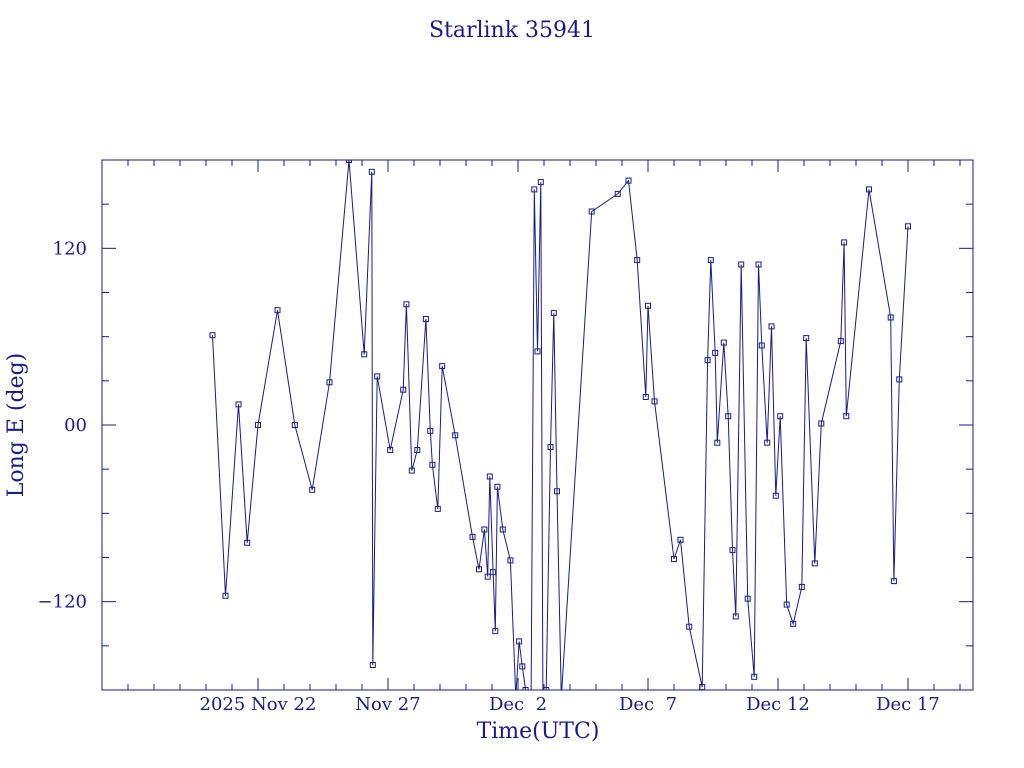  What do you see at coordinates (570, 704) in the screenshot?
I see `x-tick-labels: 2025 Nov 22 Nov 27 Dec 2 Dec 7 Dec 12 Dec 17` at bounding box center [570, 704].